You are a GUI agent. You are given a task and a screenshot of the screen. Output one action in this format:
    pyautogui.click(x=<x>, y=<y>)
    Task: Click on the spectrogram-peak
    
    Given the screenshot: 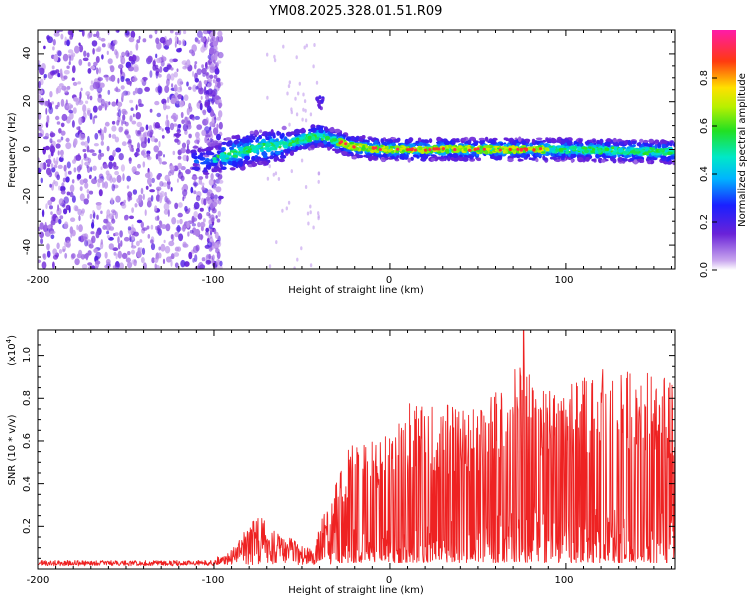 What is the action you would take?
    pyautogui.click(x=540, y=149)
    